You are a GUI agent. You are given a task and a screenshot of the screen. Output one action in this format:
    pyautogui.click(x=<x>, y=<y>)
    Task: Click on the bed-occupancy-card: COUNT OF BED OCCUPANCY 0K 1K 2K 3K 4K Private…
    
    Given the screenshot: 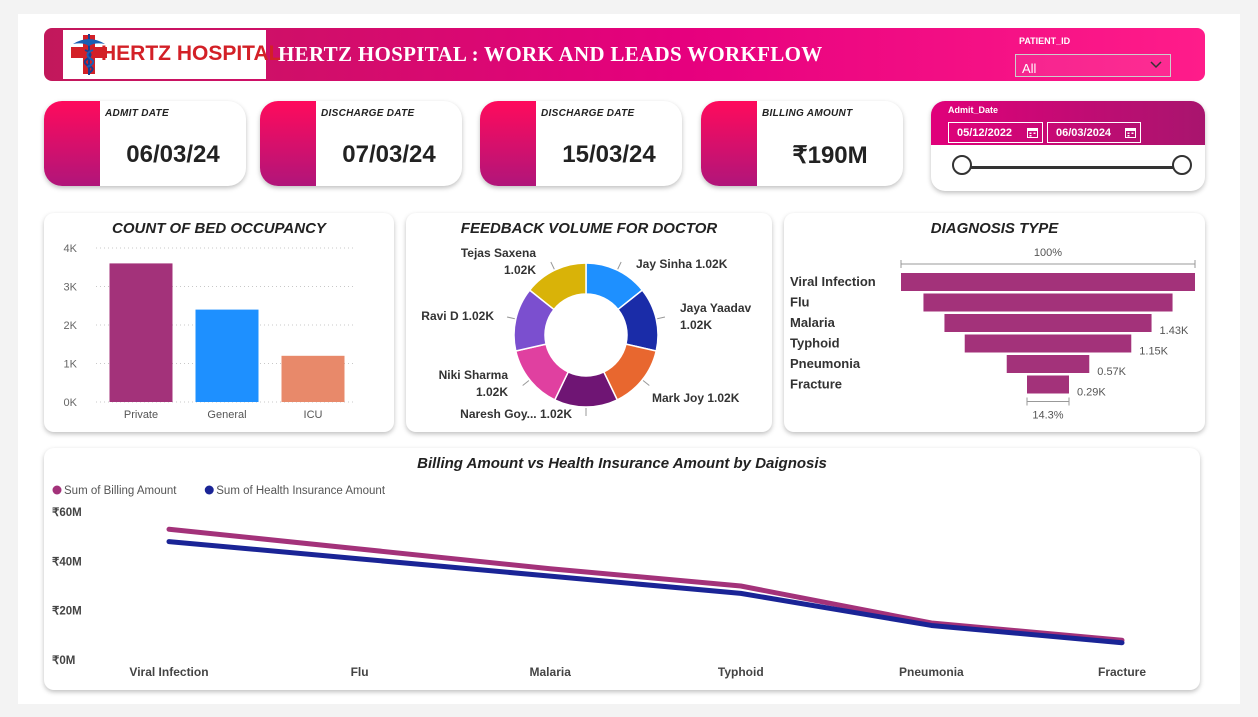 What is the action you would take?
    pyautogui.click(x=219, y=322)
    